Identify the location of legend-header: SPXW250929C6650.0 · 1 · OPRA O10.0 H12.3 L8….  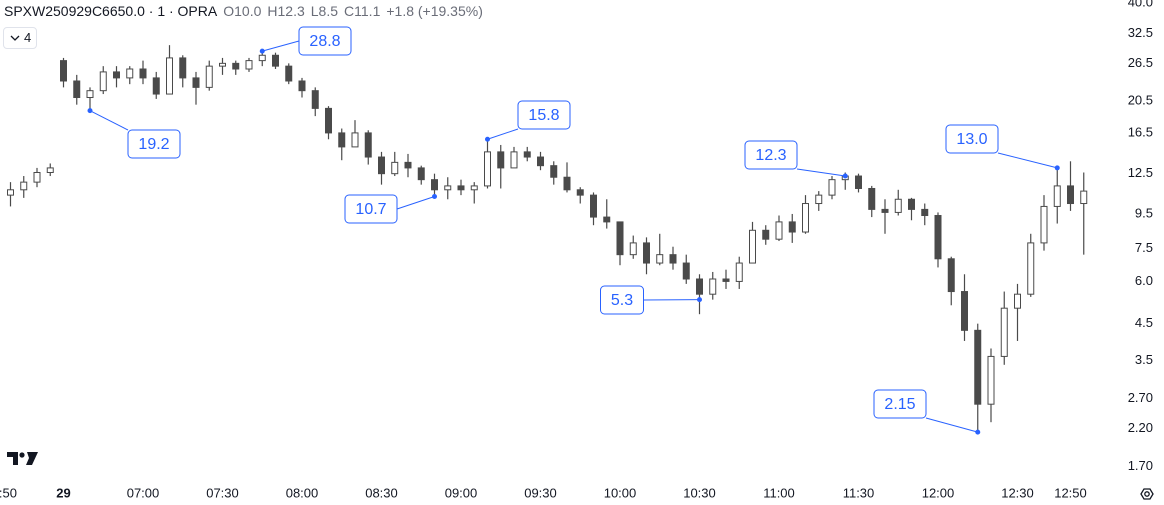
(243, 11).